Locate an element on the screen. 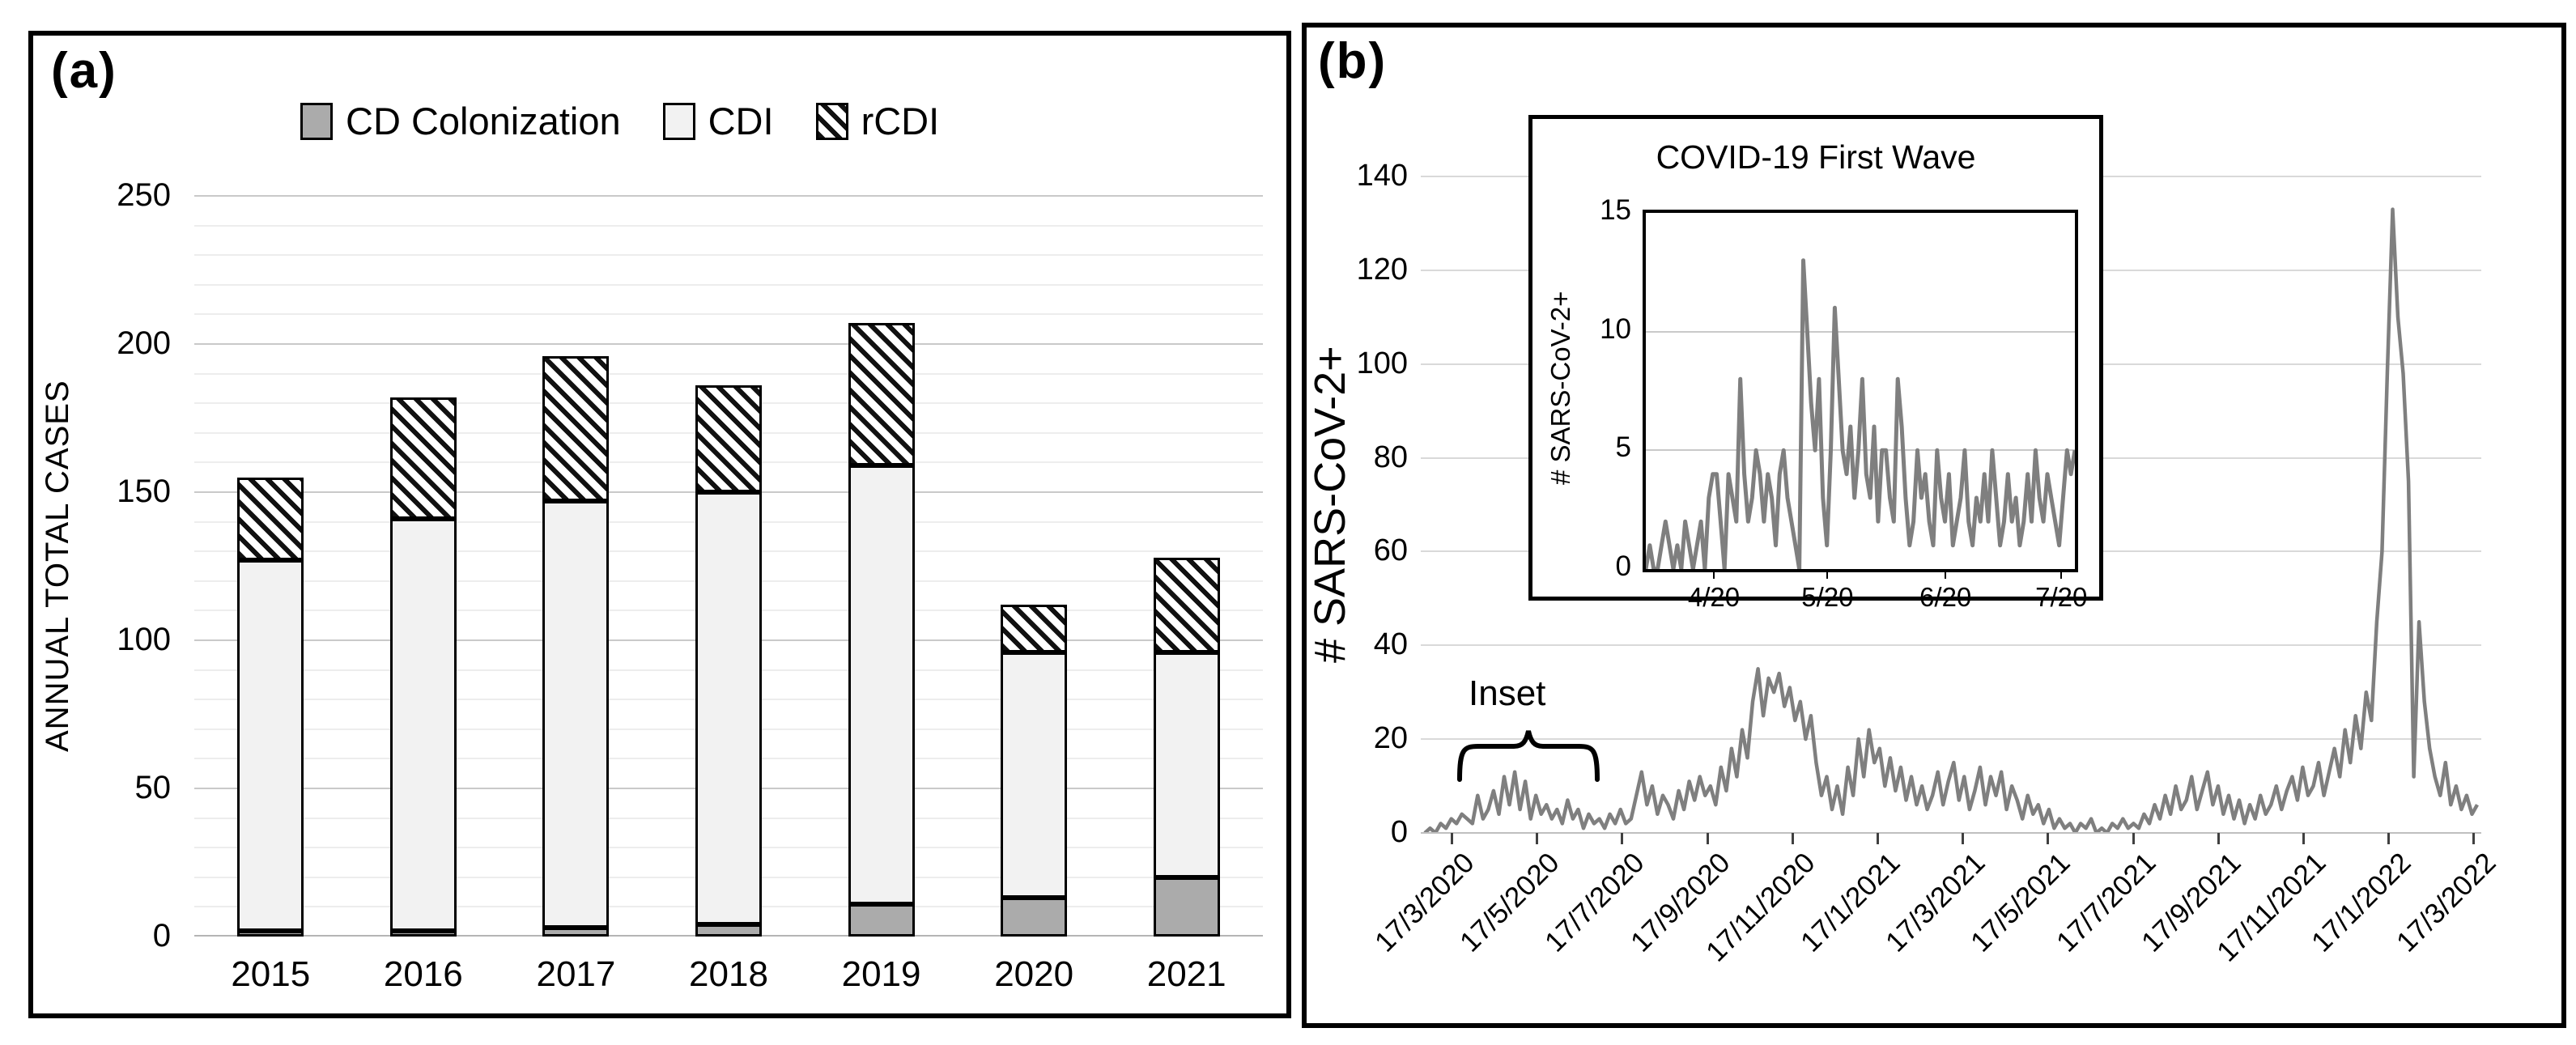 Image resolution: width=2576 pixels, height=1045 pixels. bar-2015-cd-colonization is located at coordinates (270, 933).